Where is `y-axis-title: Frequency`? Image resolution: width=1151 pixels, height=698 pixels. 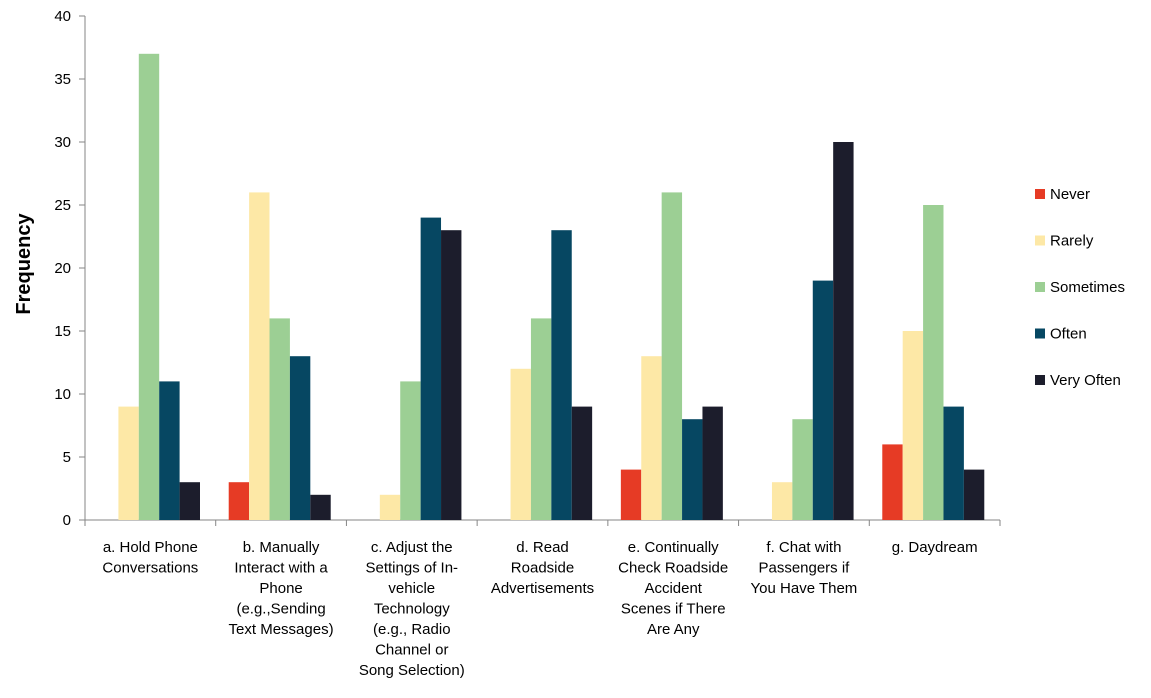 y-axis-title: Frequency is located at coordinates (24, 264).